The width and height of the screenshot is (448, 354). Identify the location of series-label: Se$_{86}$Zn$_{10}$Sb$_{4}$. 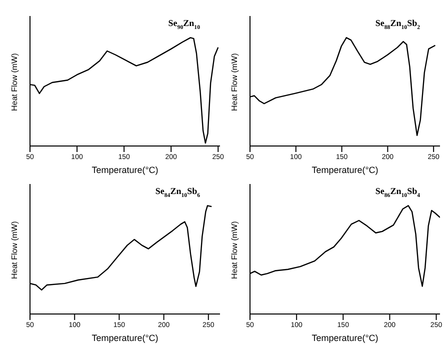
(397, 192).